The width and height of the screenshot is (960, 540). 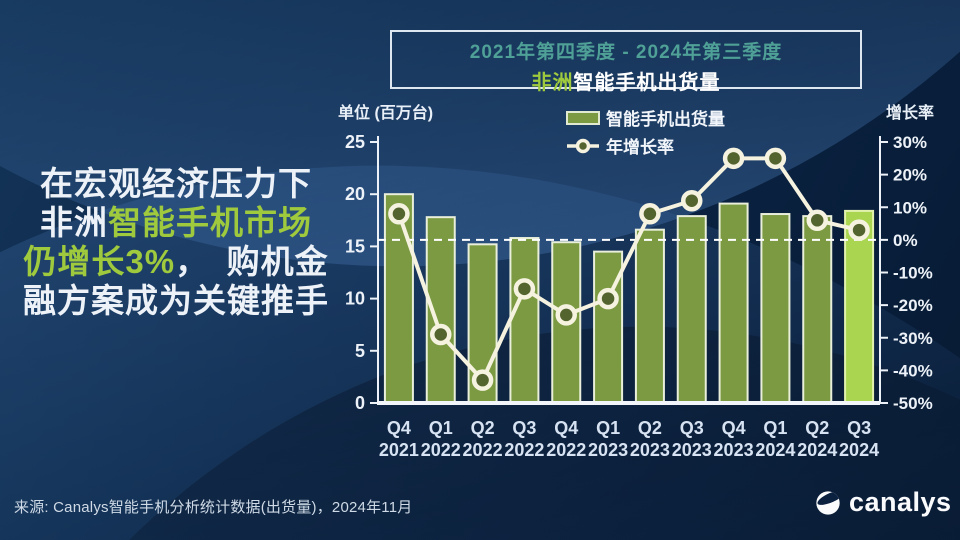 What do you see at coordinates (910, 142) in the screenshot?
I see `right-axis-tick-label: 30%` at bounding box center [910, 142].